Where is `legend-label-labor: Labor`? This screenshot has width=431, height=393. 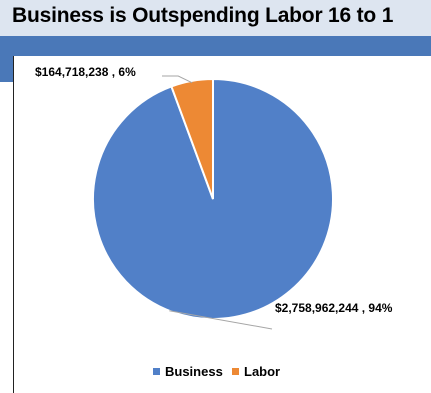
legend-label-labor: Labor is located at coordinates (262, 371).